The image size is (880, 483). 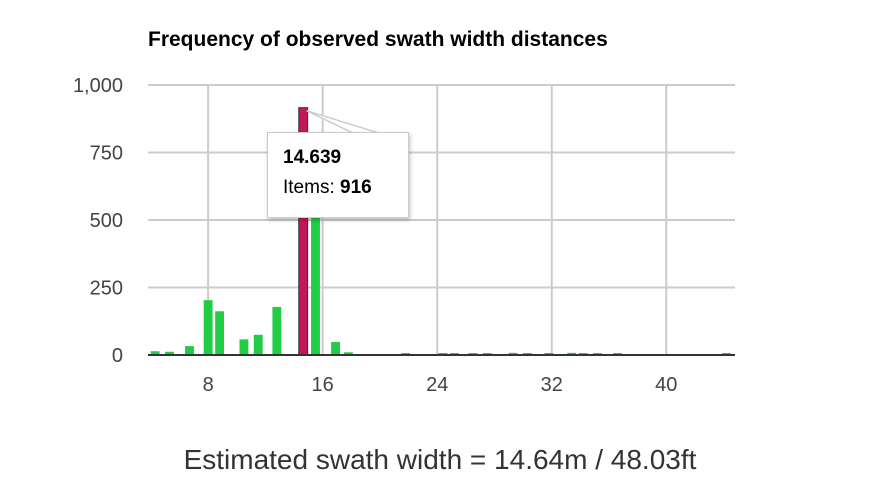 What do you see at coordinates (323, 385) in the screenshot?
I see `x-tick-label: 16` at bounding box center [323, 385].